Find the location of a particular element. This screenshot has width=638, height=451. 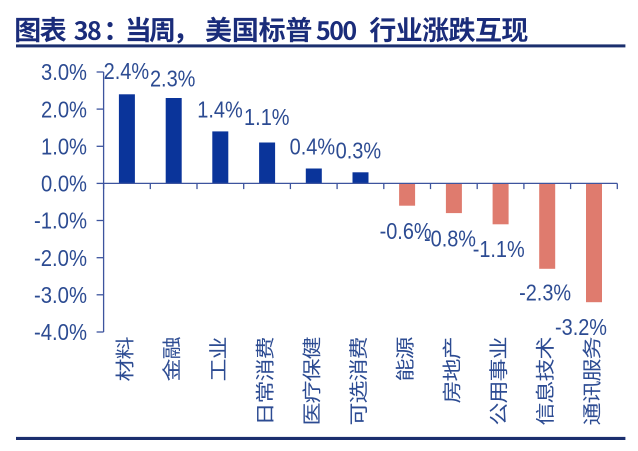

svg-text: -4.0% is located at coordinates (60, 332).